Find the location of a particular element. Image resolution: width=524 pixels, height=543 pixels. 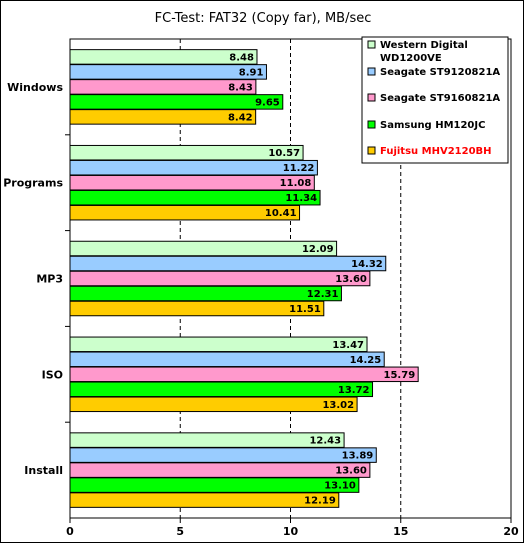

category-label: Windows is located at coordinates (35, 87).